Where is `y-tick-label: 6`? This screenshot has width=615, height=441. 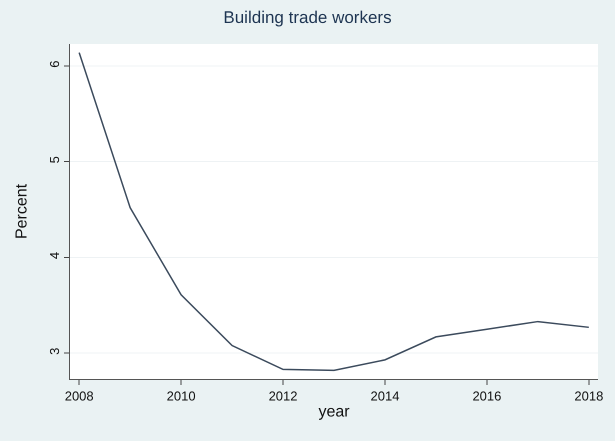 y-tick-label: 6 is located at coordinates (54, 64).